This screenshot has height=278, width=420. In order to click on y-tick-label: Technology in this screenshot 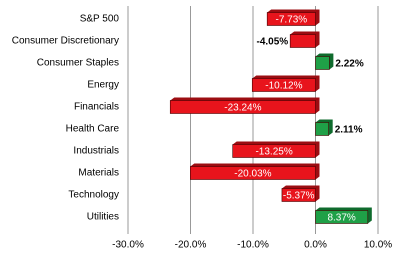, I will do `click(93, 195)`.